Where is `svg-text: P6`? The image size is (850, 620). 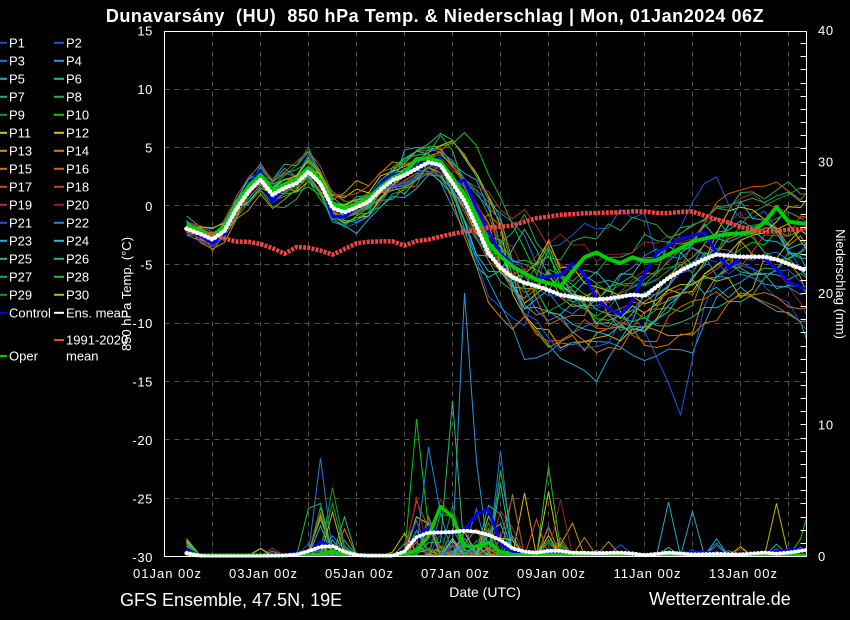
svg-text: P6 is located at coordinates (74, 78).